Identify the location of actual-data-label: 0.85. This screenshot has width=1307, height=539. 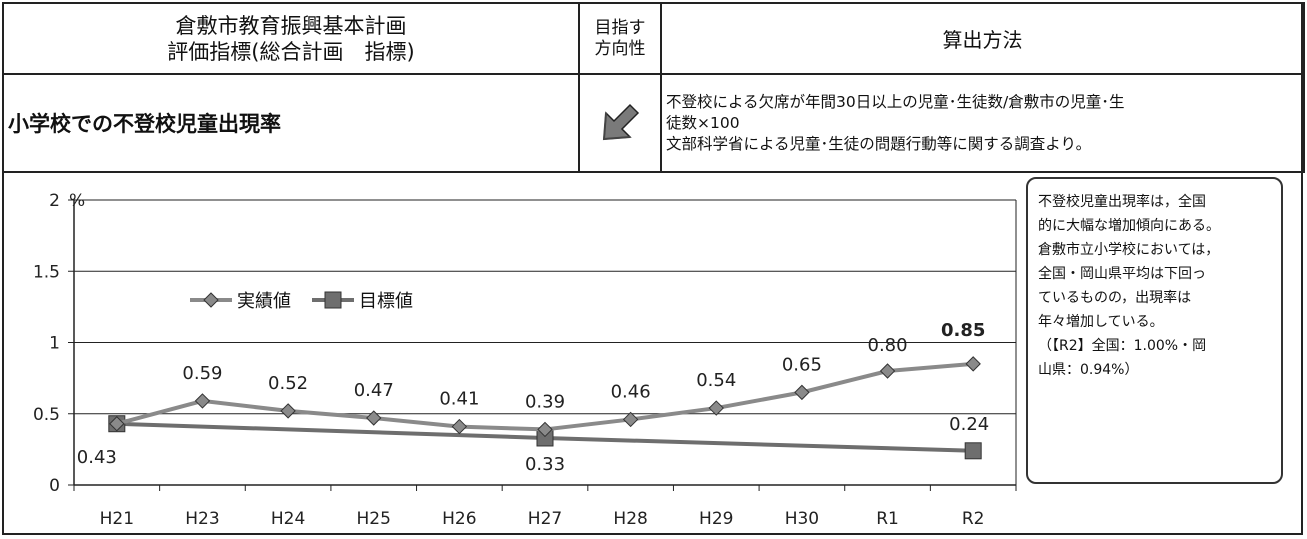
(963, 330).